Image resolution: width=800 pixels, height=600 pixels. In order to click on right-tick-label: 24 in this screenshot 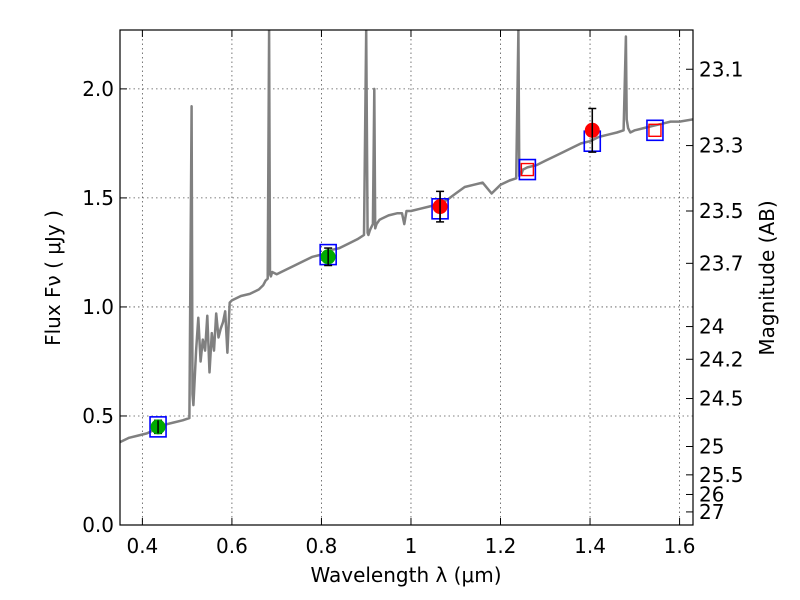, I will do `click(711, 327)`.